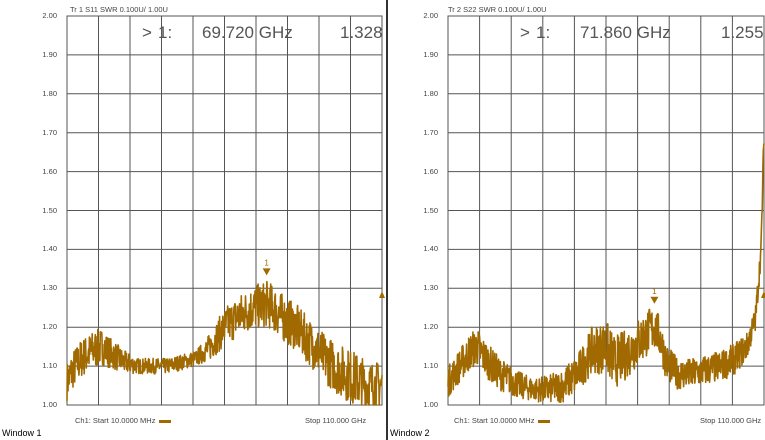 This screenshot has width=765, height=440. Describe the element at coordinates (387, 220) in the screenshot. I see `window-divider` at that location.